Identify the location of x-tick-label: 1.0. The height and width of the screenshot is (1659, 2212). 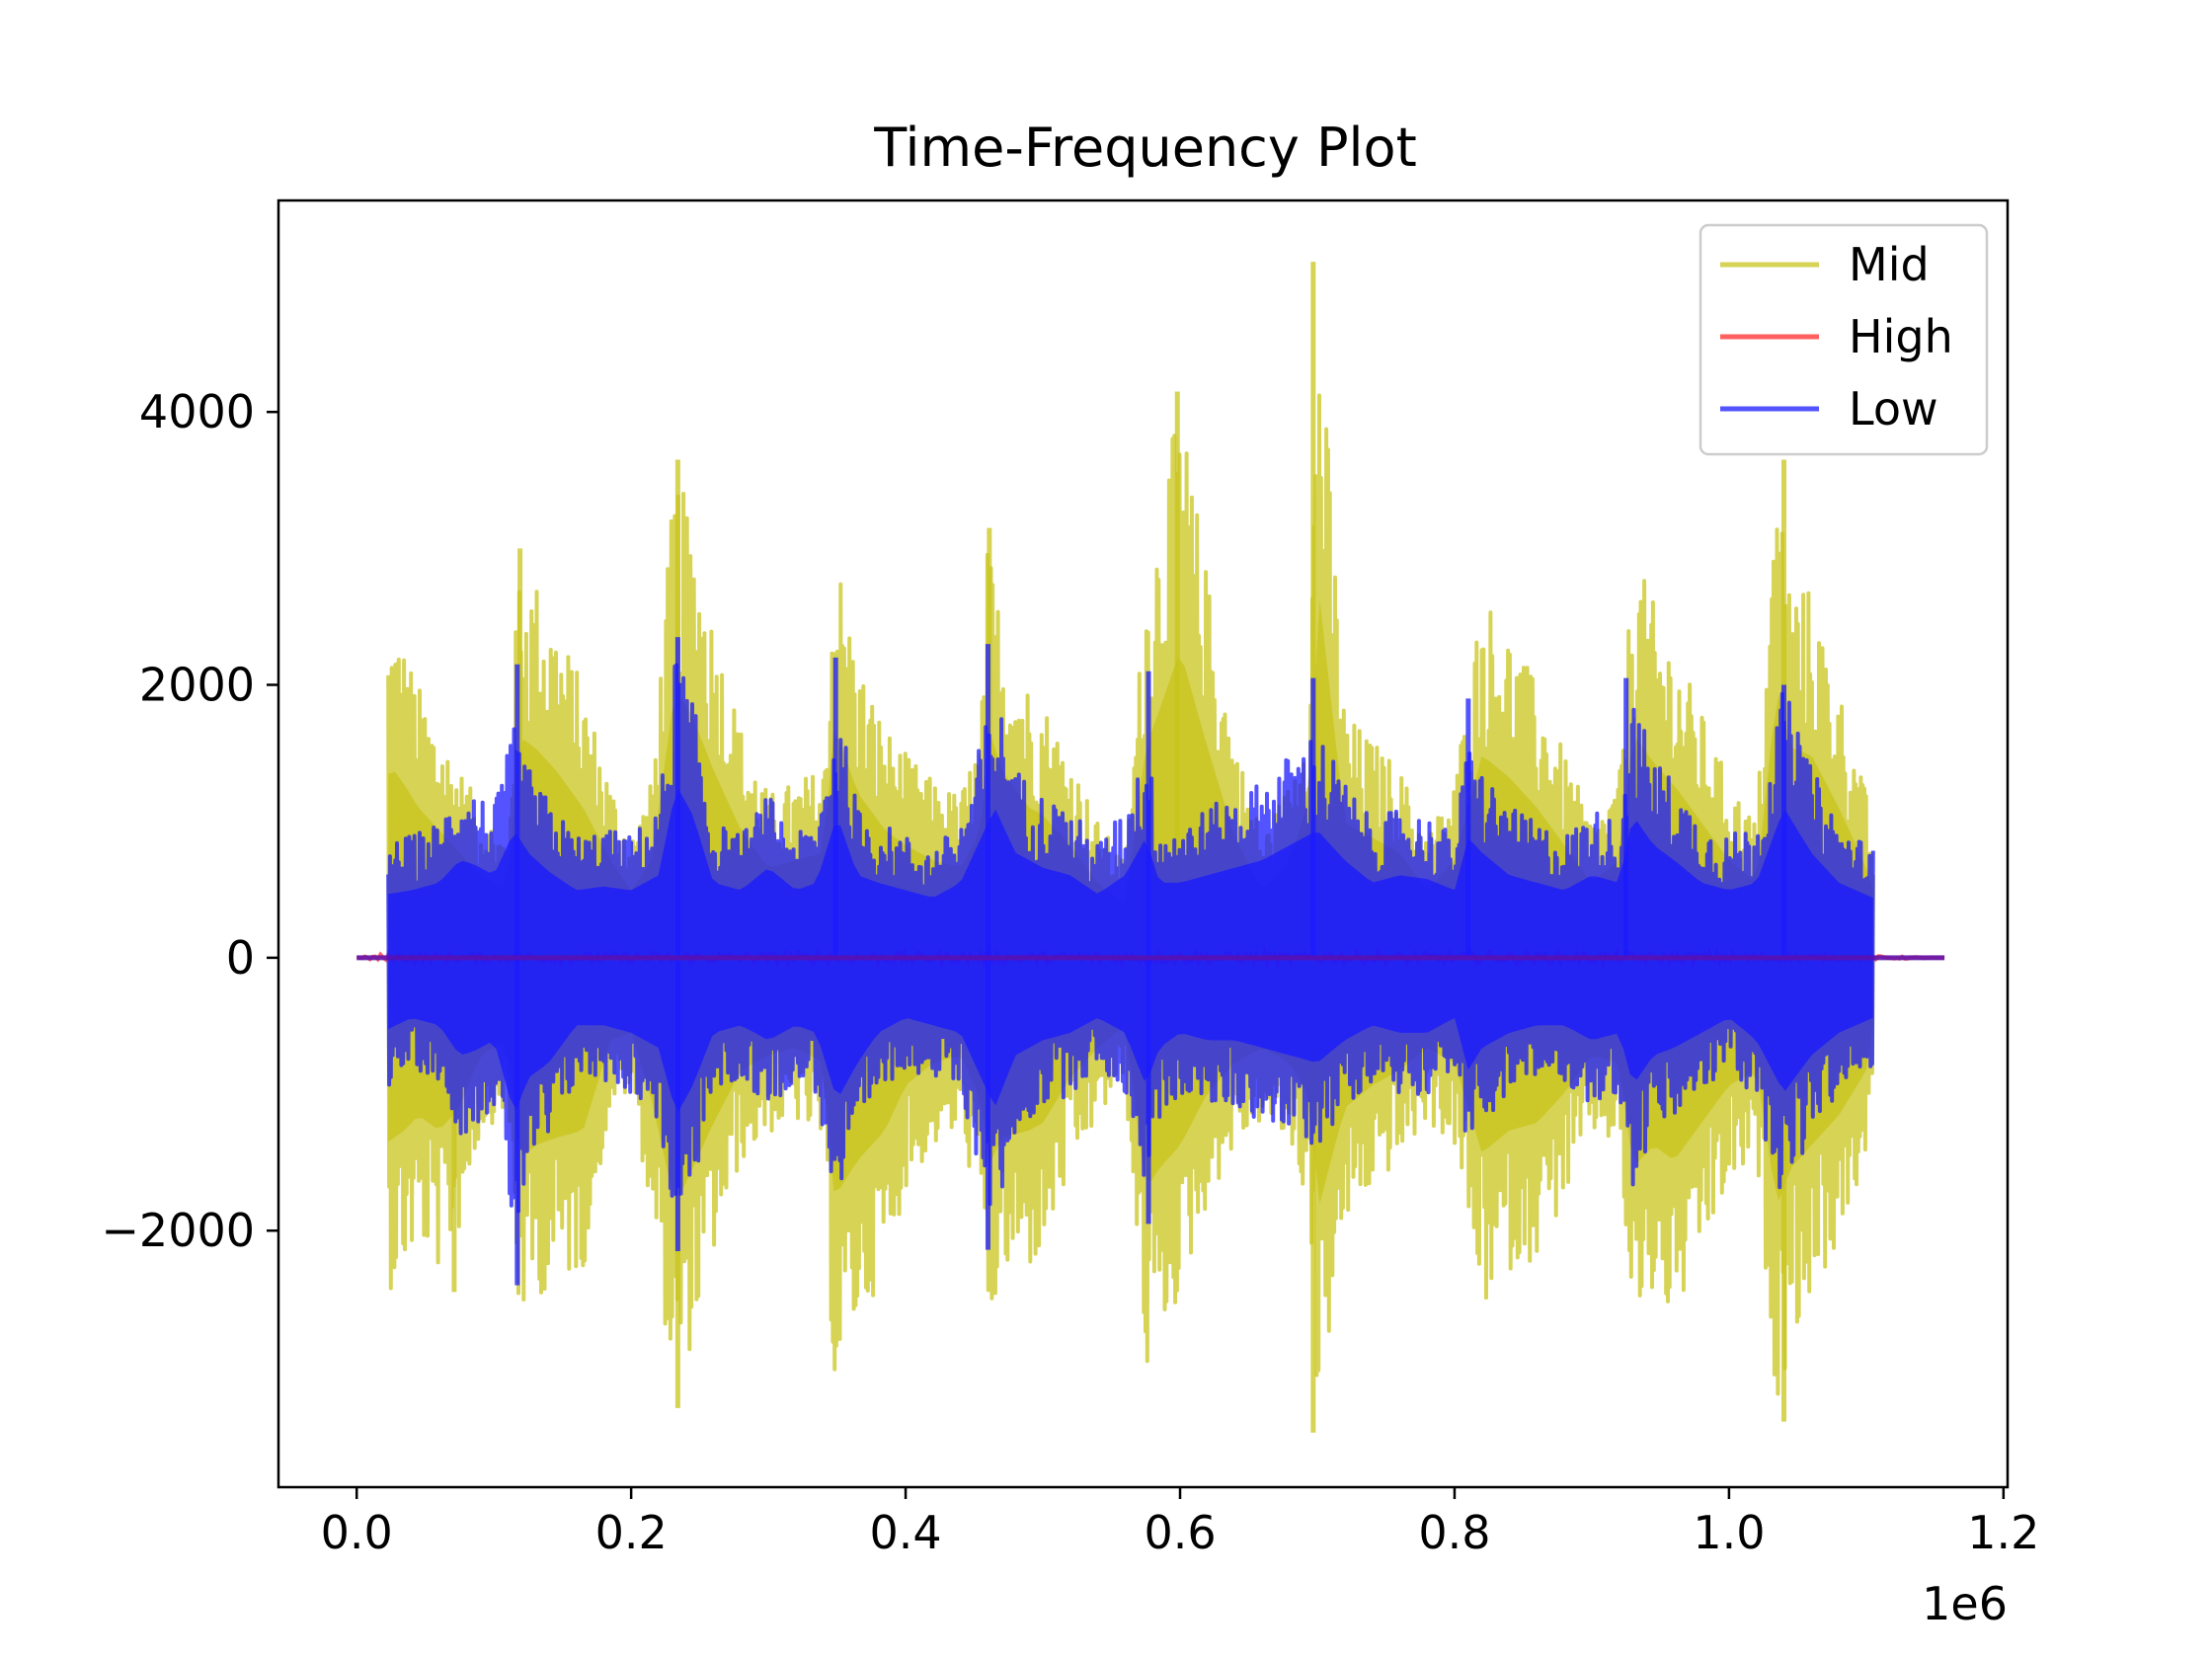
(1729, 1533).